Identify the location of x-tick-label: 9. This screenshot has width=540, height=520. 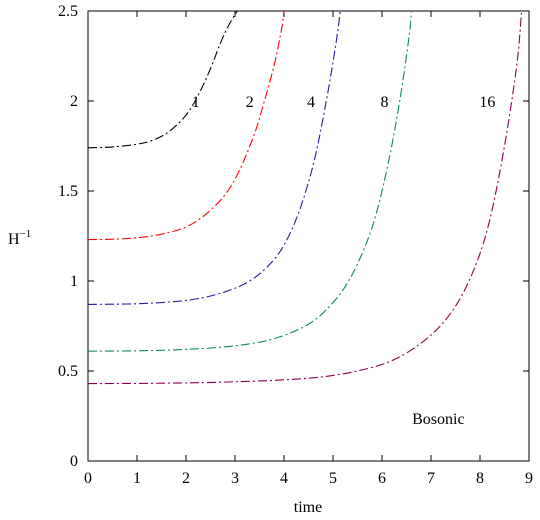
(529, 478).